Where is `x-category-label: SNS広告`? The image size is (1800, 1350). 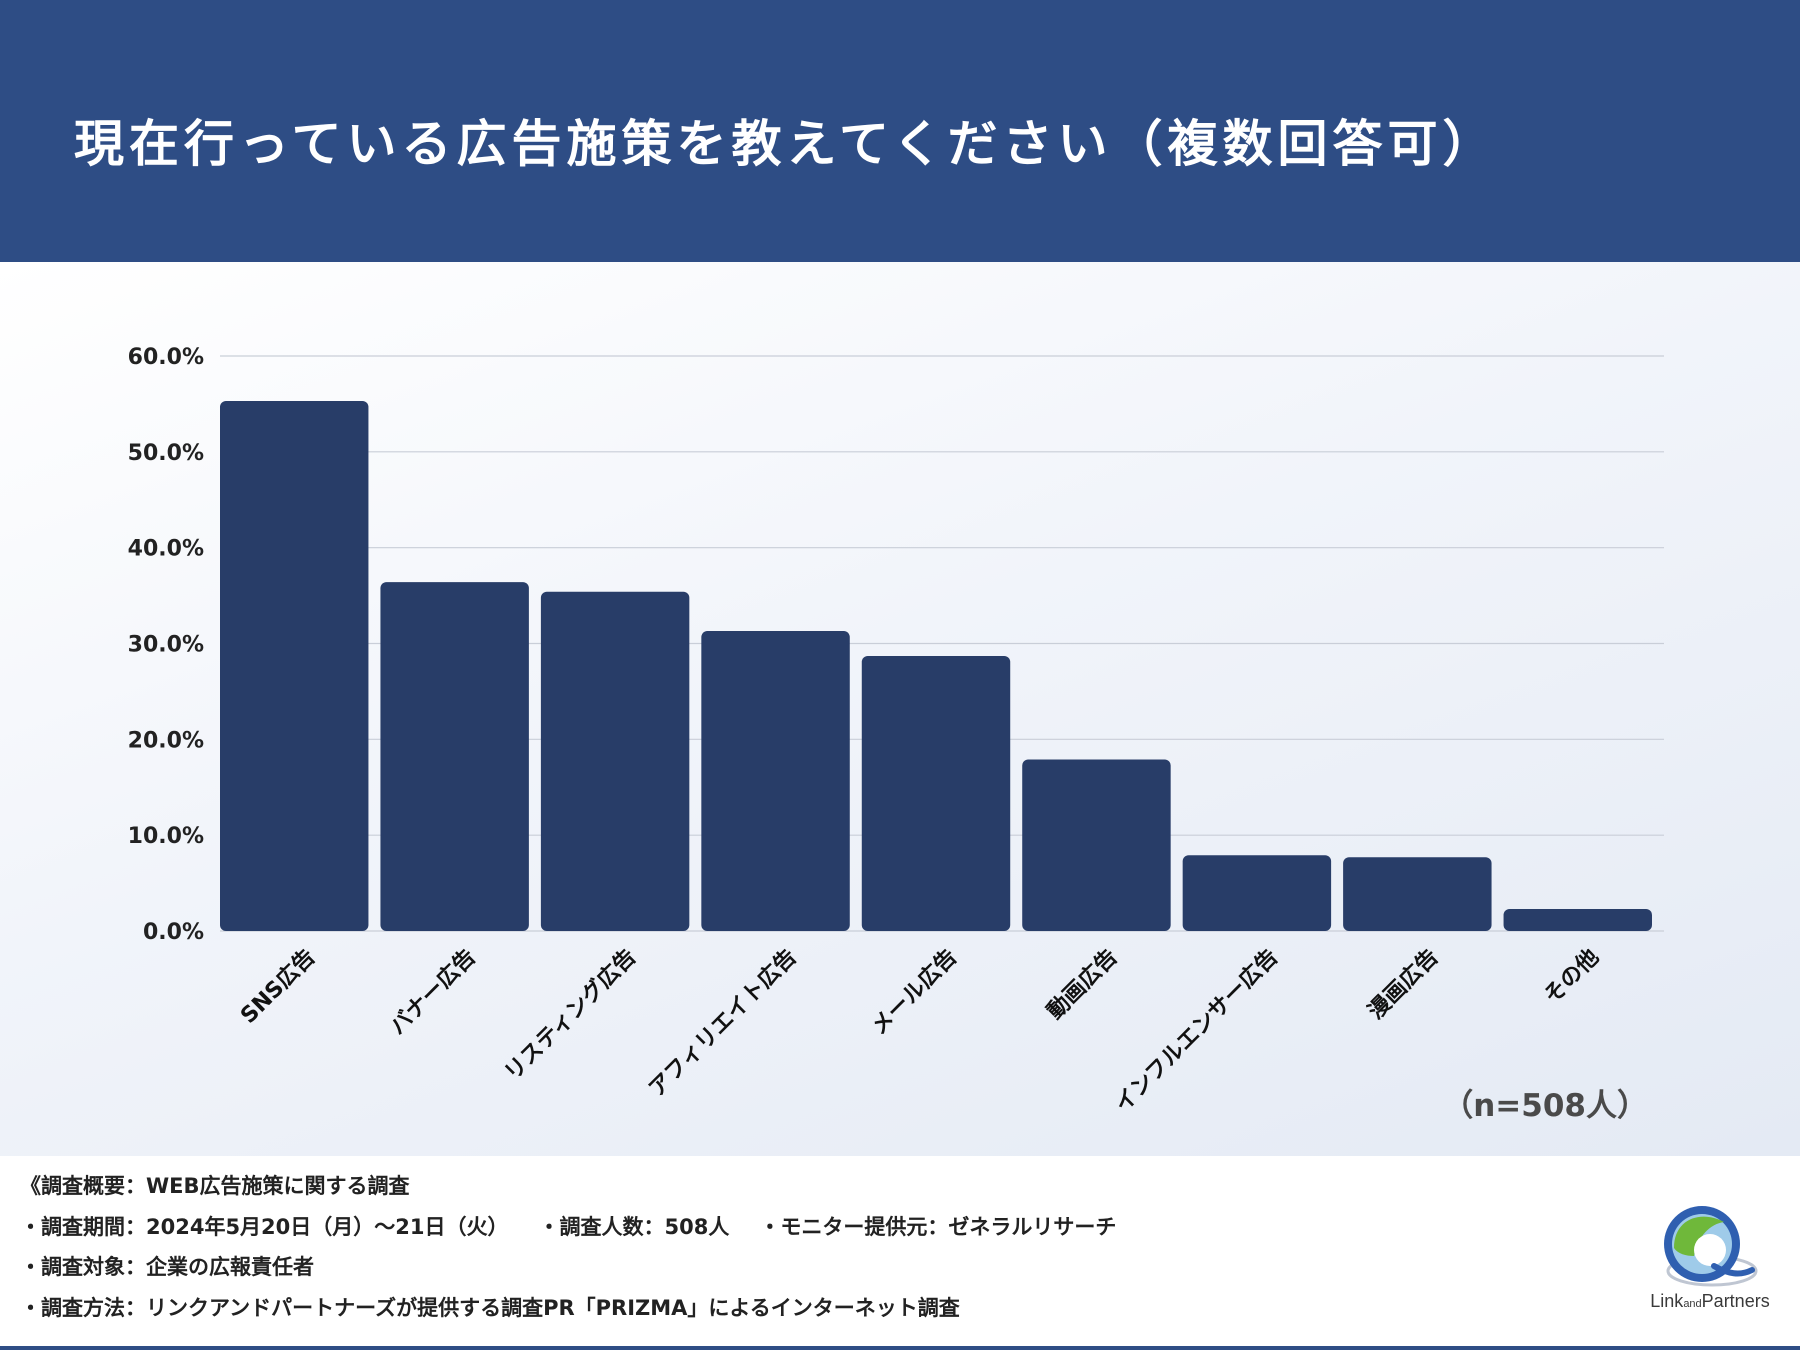
x-category-label: SNS広告 is located at coordinates (278, 986).